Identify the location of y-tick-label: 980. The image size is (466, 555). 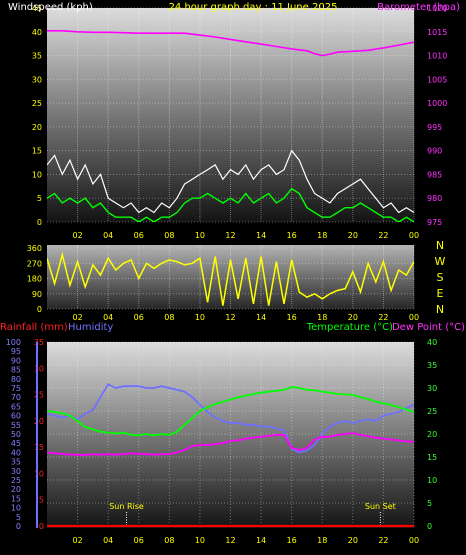
(434, 198).